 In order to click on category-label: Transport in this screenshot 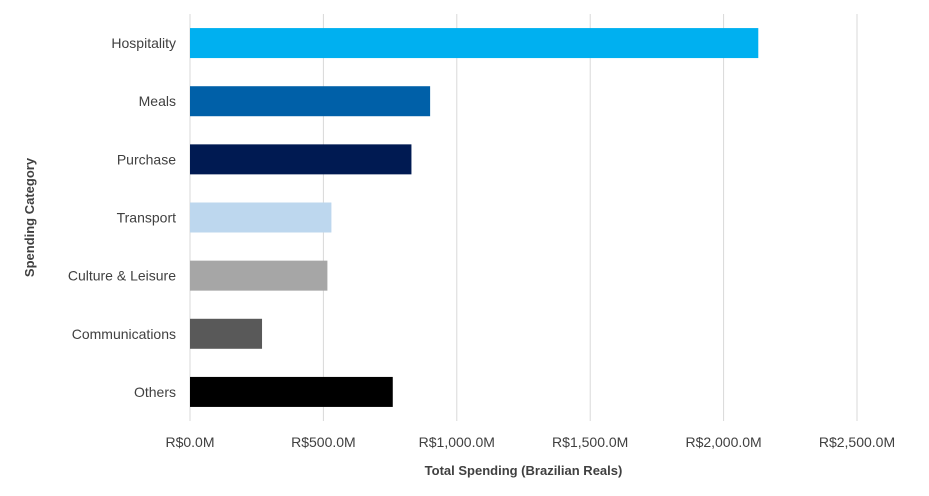, I will do `click(147, 218)`.